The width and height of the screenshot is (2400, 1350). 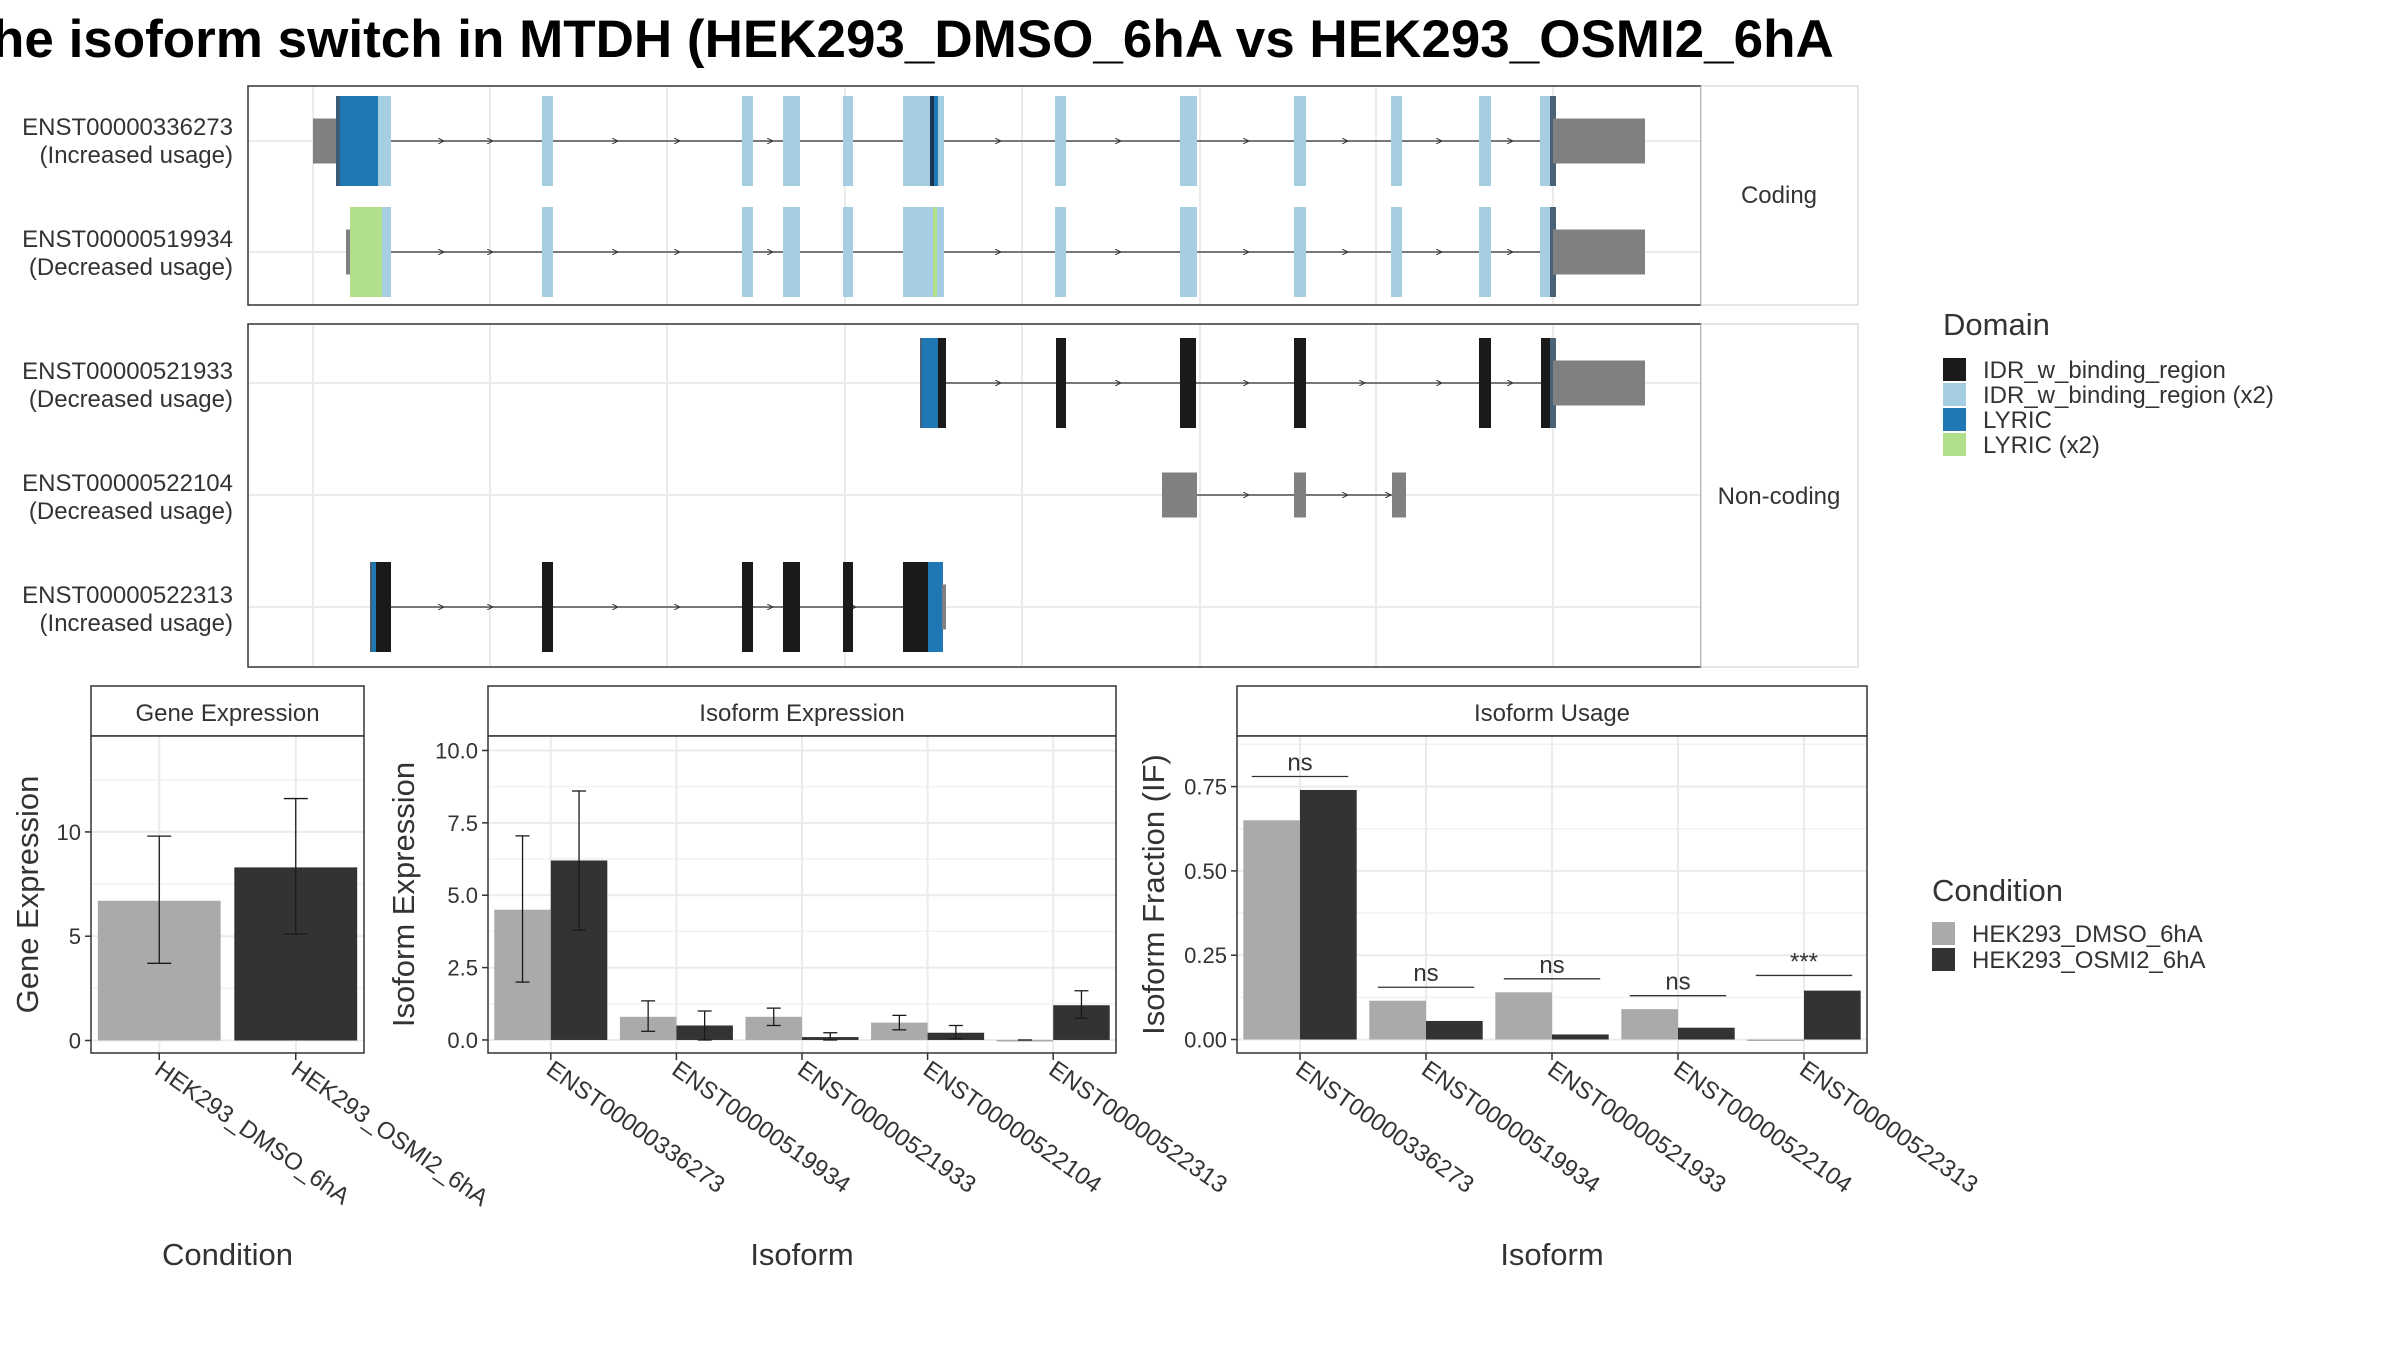 What do you see at coordinates (75, 936) in the screenshot?
I see `y-tick-label: 5` at bounding box center [75, 936].